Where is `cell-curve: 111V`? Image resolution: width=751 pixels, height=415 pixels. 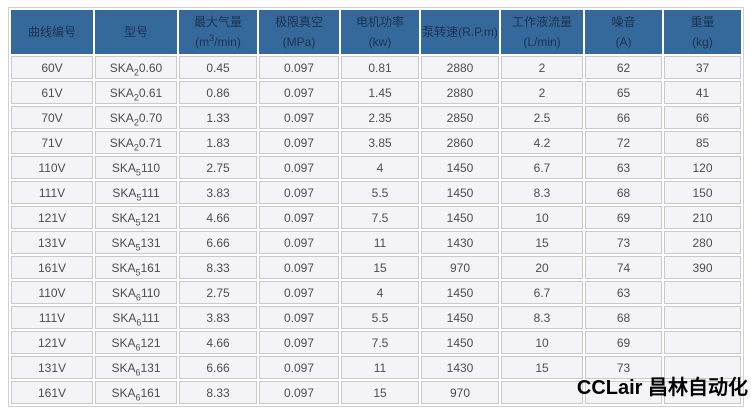
cell-curve: 111V is located at coordinates (52, 192).